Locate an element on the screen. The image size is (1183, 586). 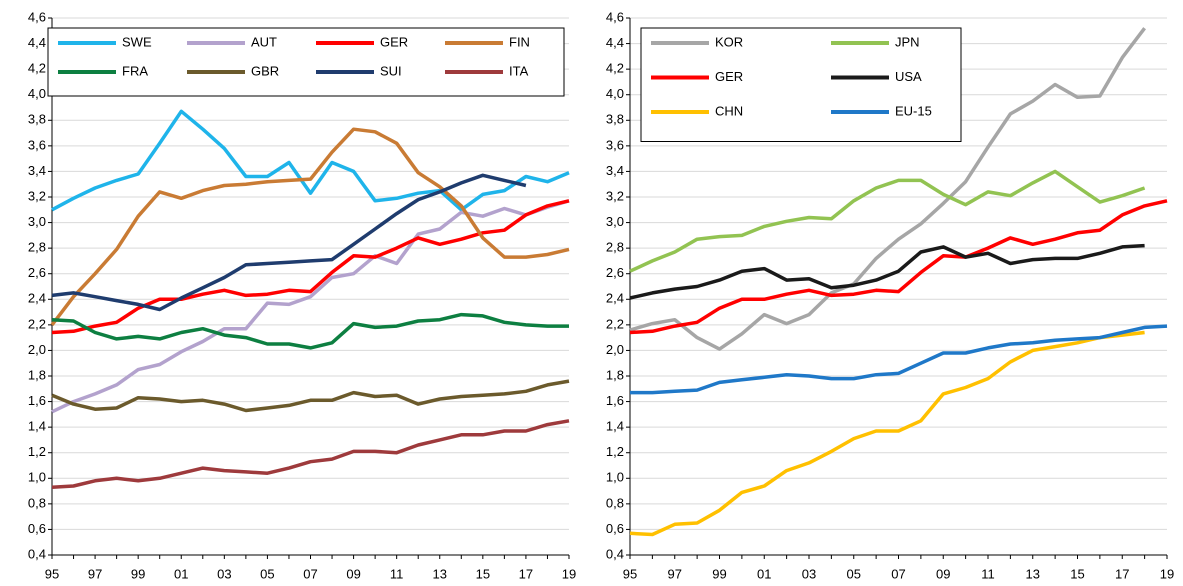
legend-label: USA is located at coordinates (908, 76).